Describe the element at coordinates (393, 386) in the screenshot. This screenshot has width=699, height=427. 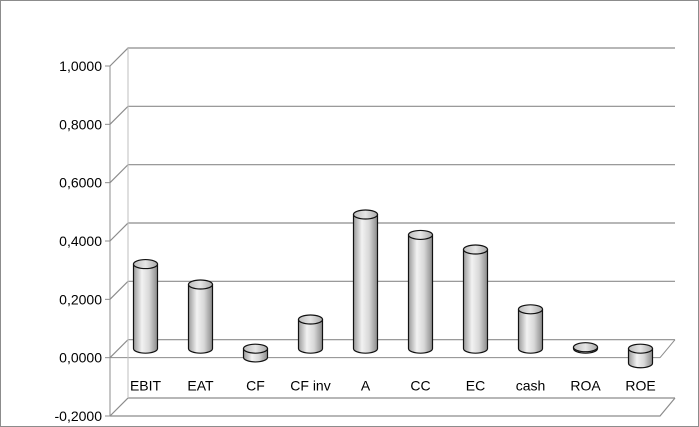
I see `category-labels: EBIT EAT CF CF inv A CC EC cash ROA ROE` at that location.